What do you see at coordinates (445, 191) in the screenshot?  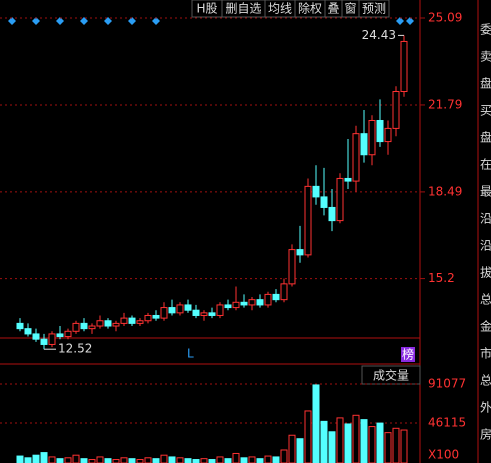 I see `y-tick-label: 18.49` at bounding box center [445, 191].